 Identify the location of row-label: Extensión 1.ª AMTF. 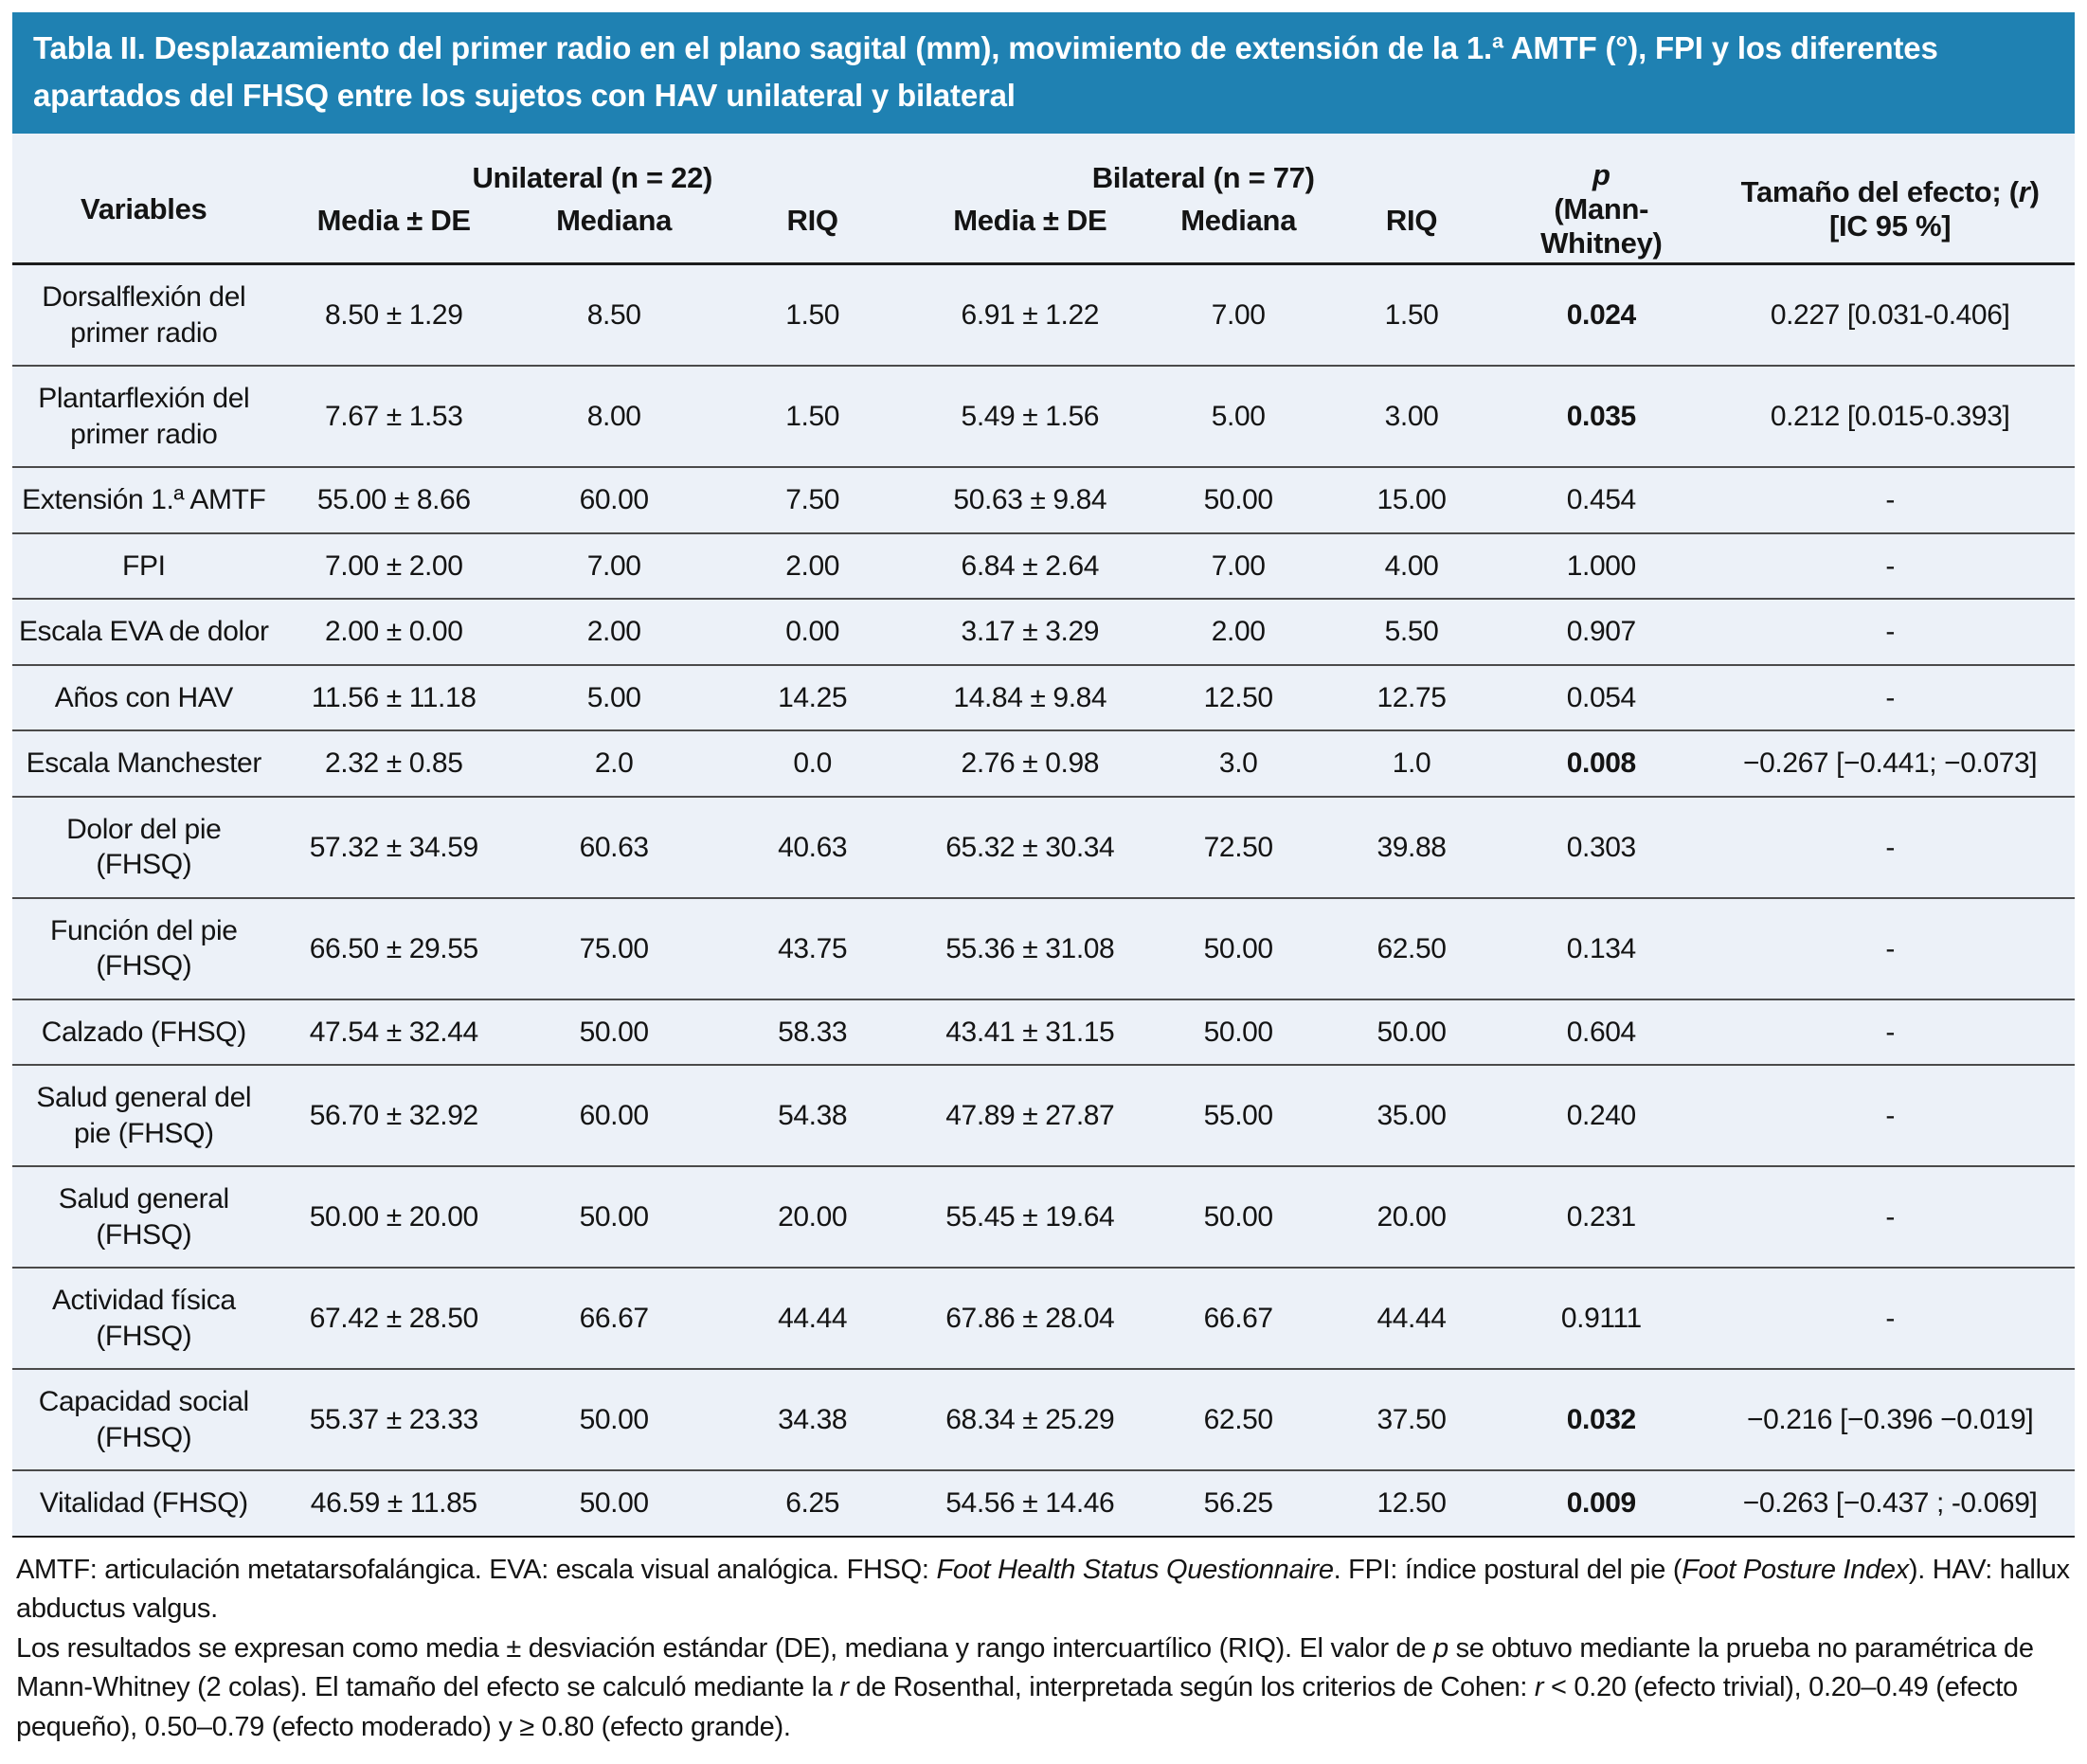
(144, 499).